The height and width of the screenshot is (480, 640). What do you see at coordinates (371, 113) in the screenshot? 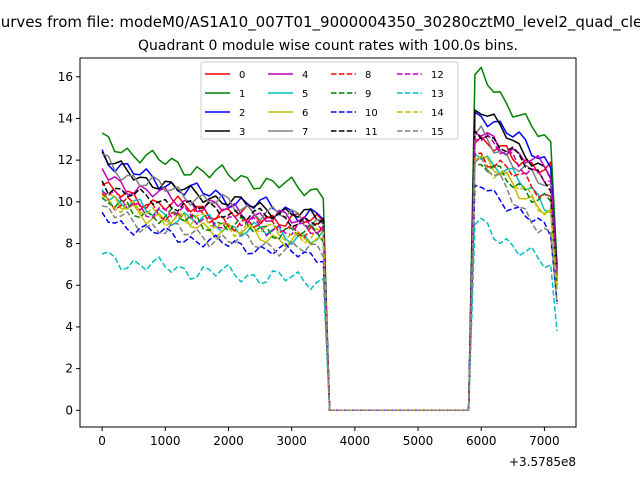
I see `legend-label: 10` at bounding box center [371, 113].